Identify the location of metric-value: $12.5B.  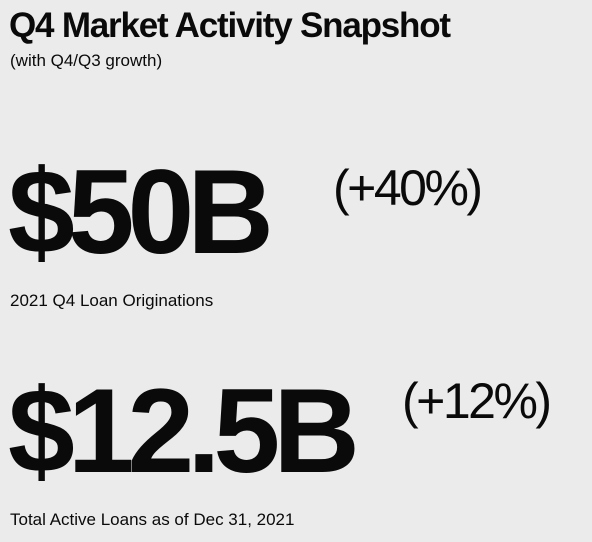
(184, 431).